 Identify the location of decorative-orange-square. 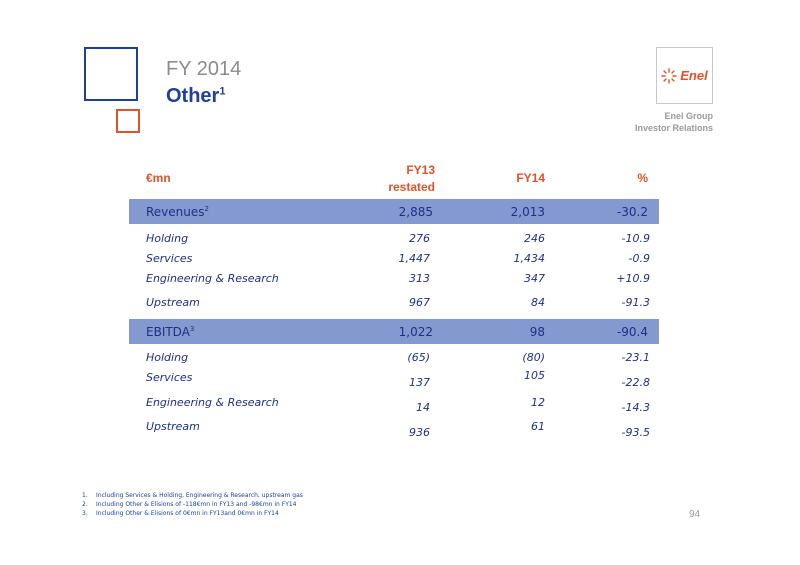
(128, 121).